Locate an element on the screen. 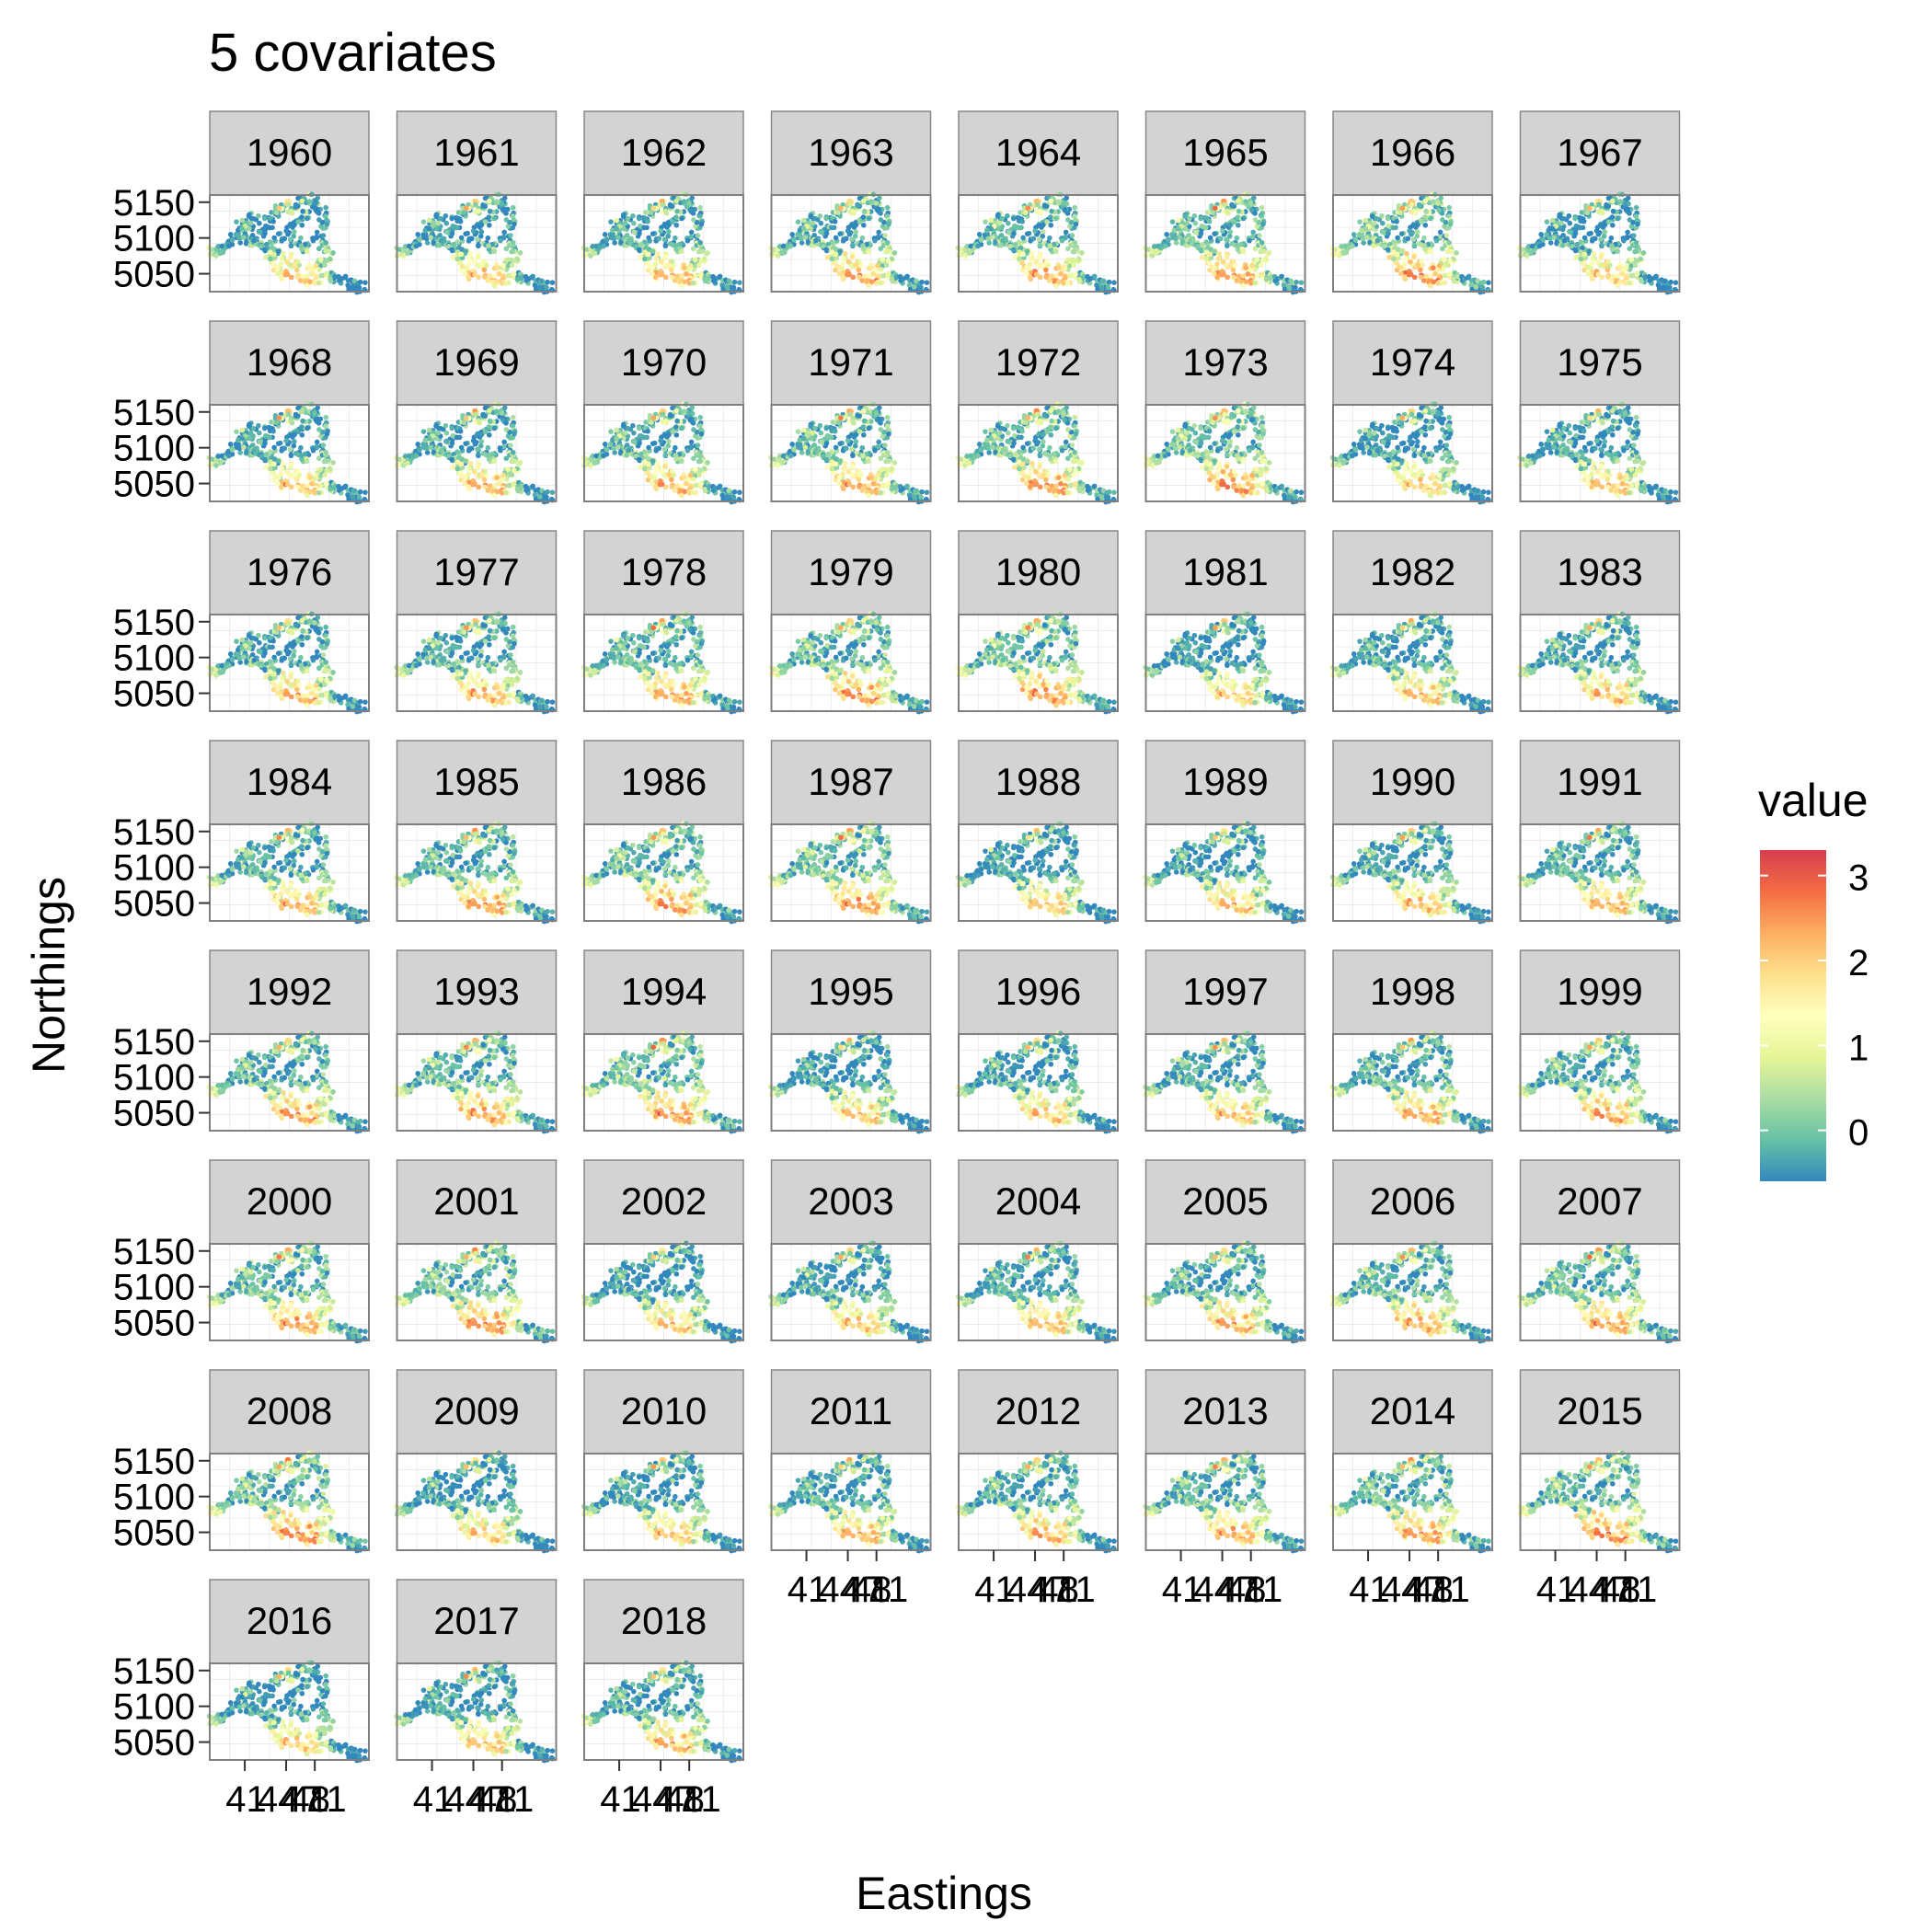 This screenshot has width=1932, height=1932. y-tick-label: 5100 is located at coordinates (154, 239).